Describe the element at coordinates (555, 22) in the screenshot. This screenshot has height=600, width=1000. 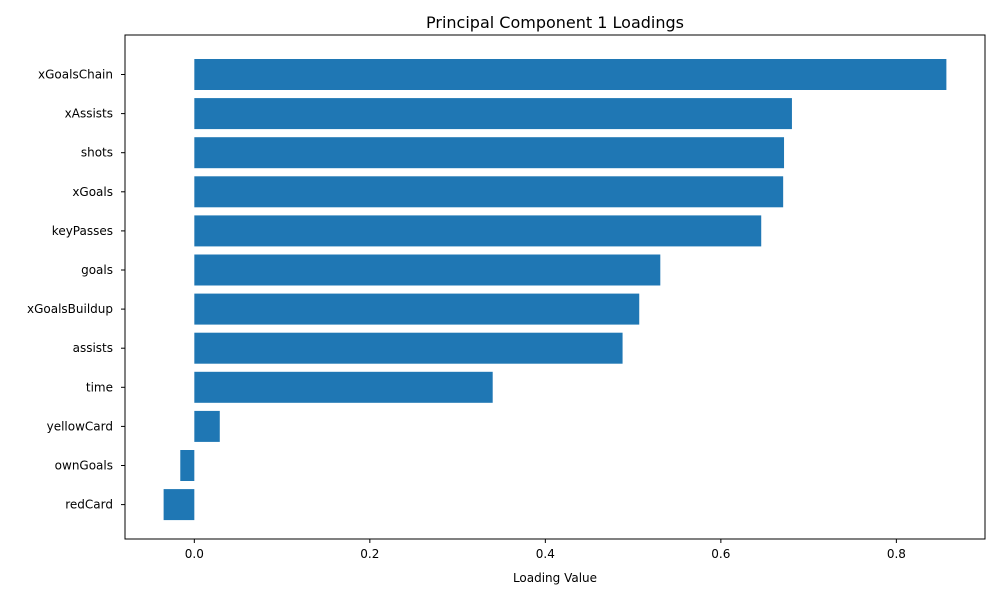
I see `chart-title: Principal Component 1 Loadings` at that location.